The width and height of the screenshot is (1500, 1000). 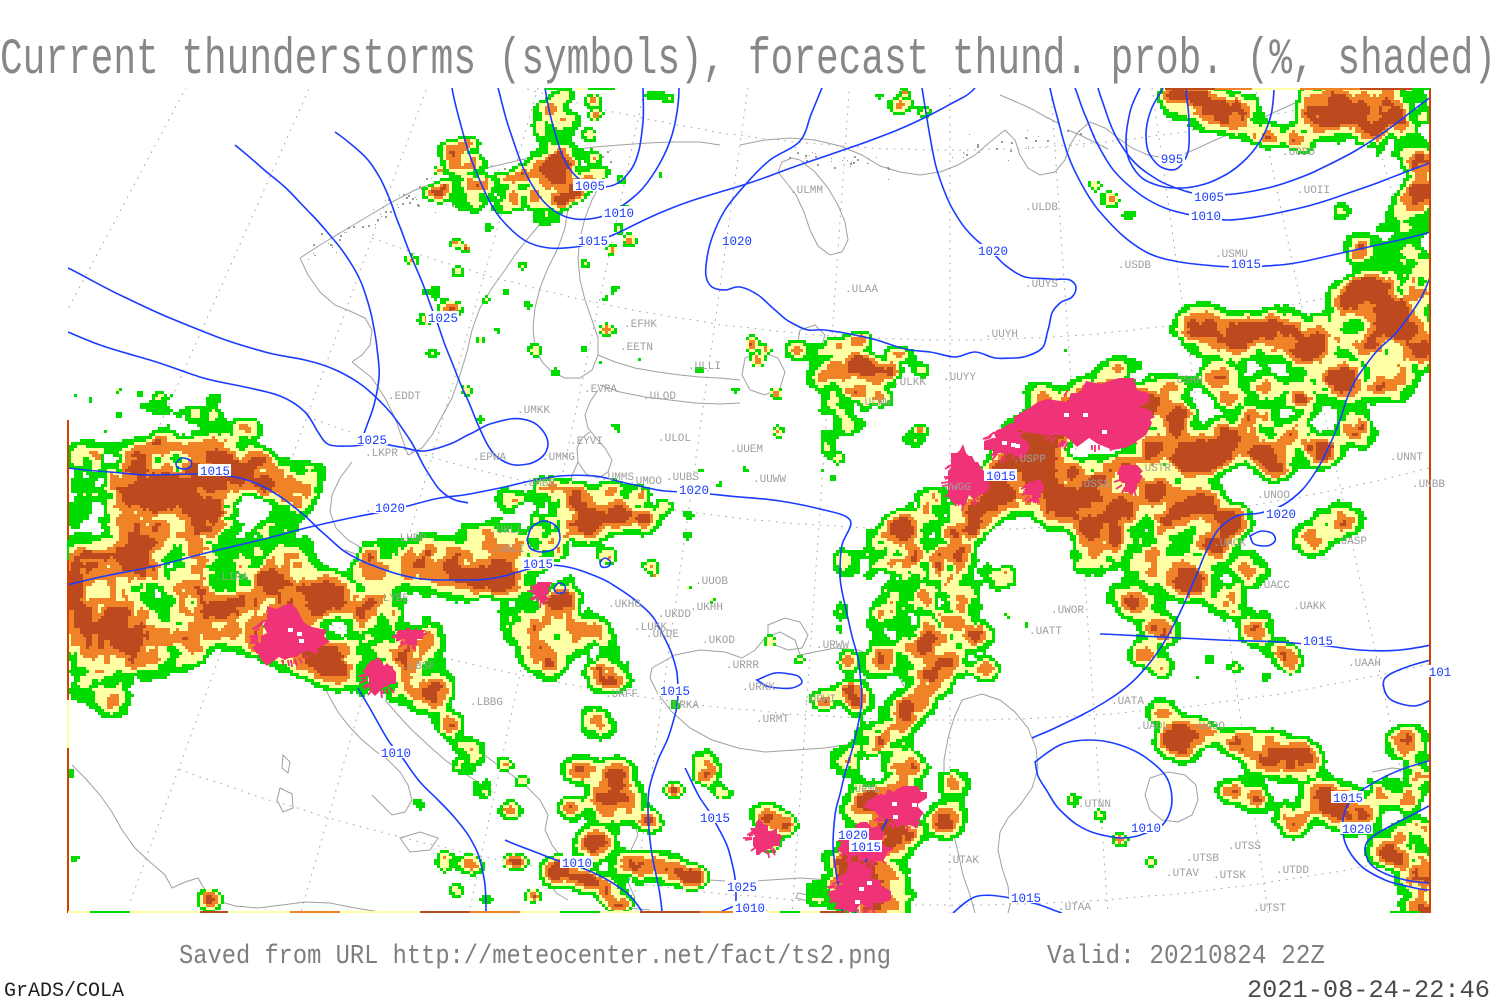 I want to click on svg-text: .EETN, so click(x=636, y=348).